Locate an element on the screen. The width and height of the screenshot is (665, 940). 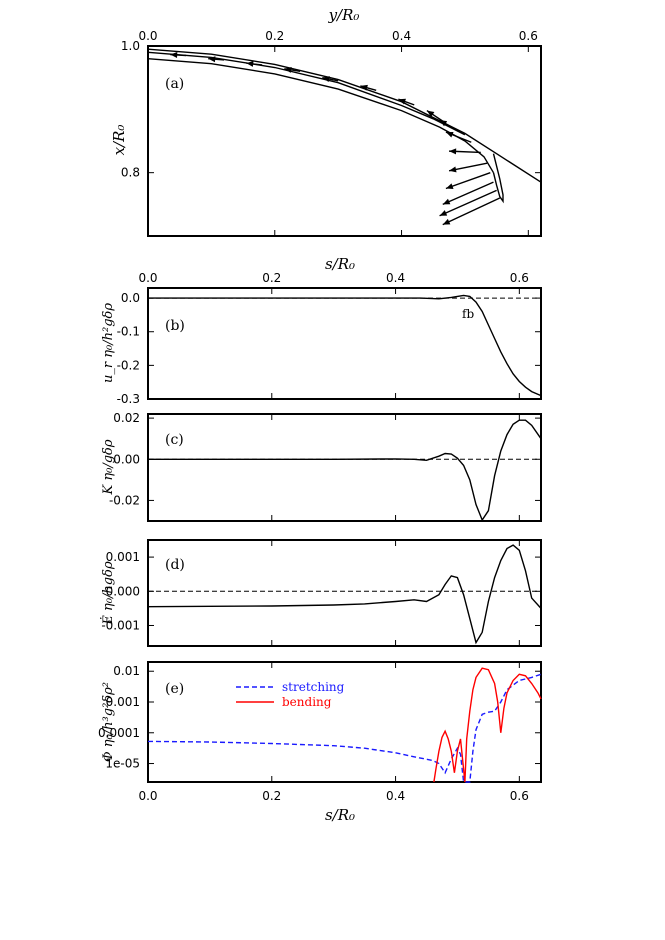
y-tick-label: -0.2 is located at coordinates (128, 365).